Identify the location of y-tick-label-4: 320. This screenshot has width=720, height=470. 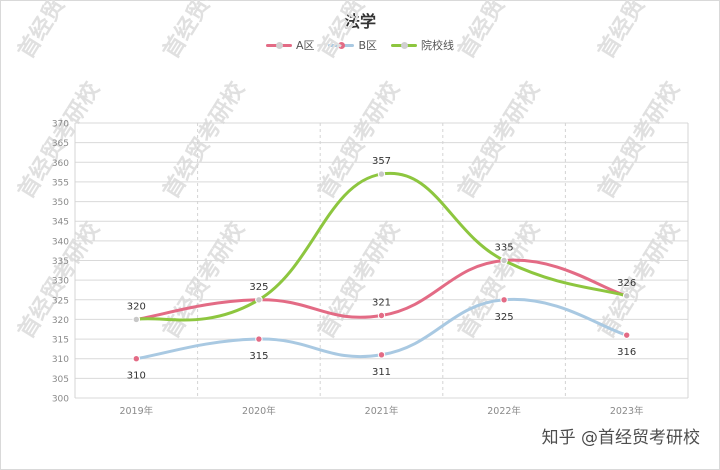
(60, 321).